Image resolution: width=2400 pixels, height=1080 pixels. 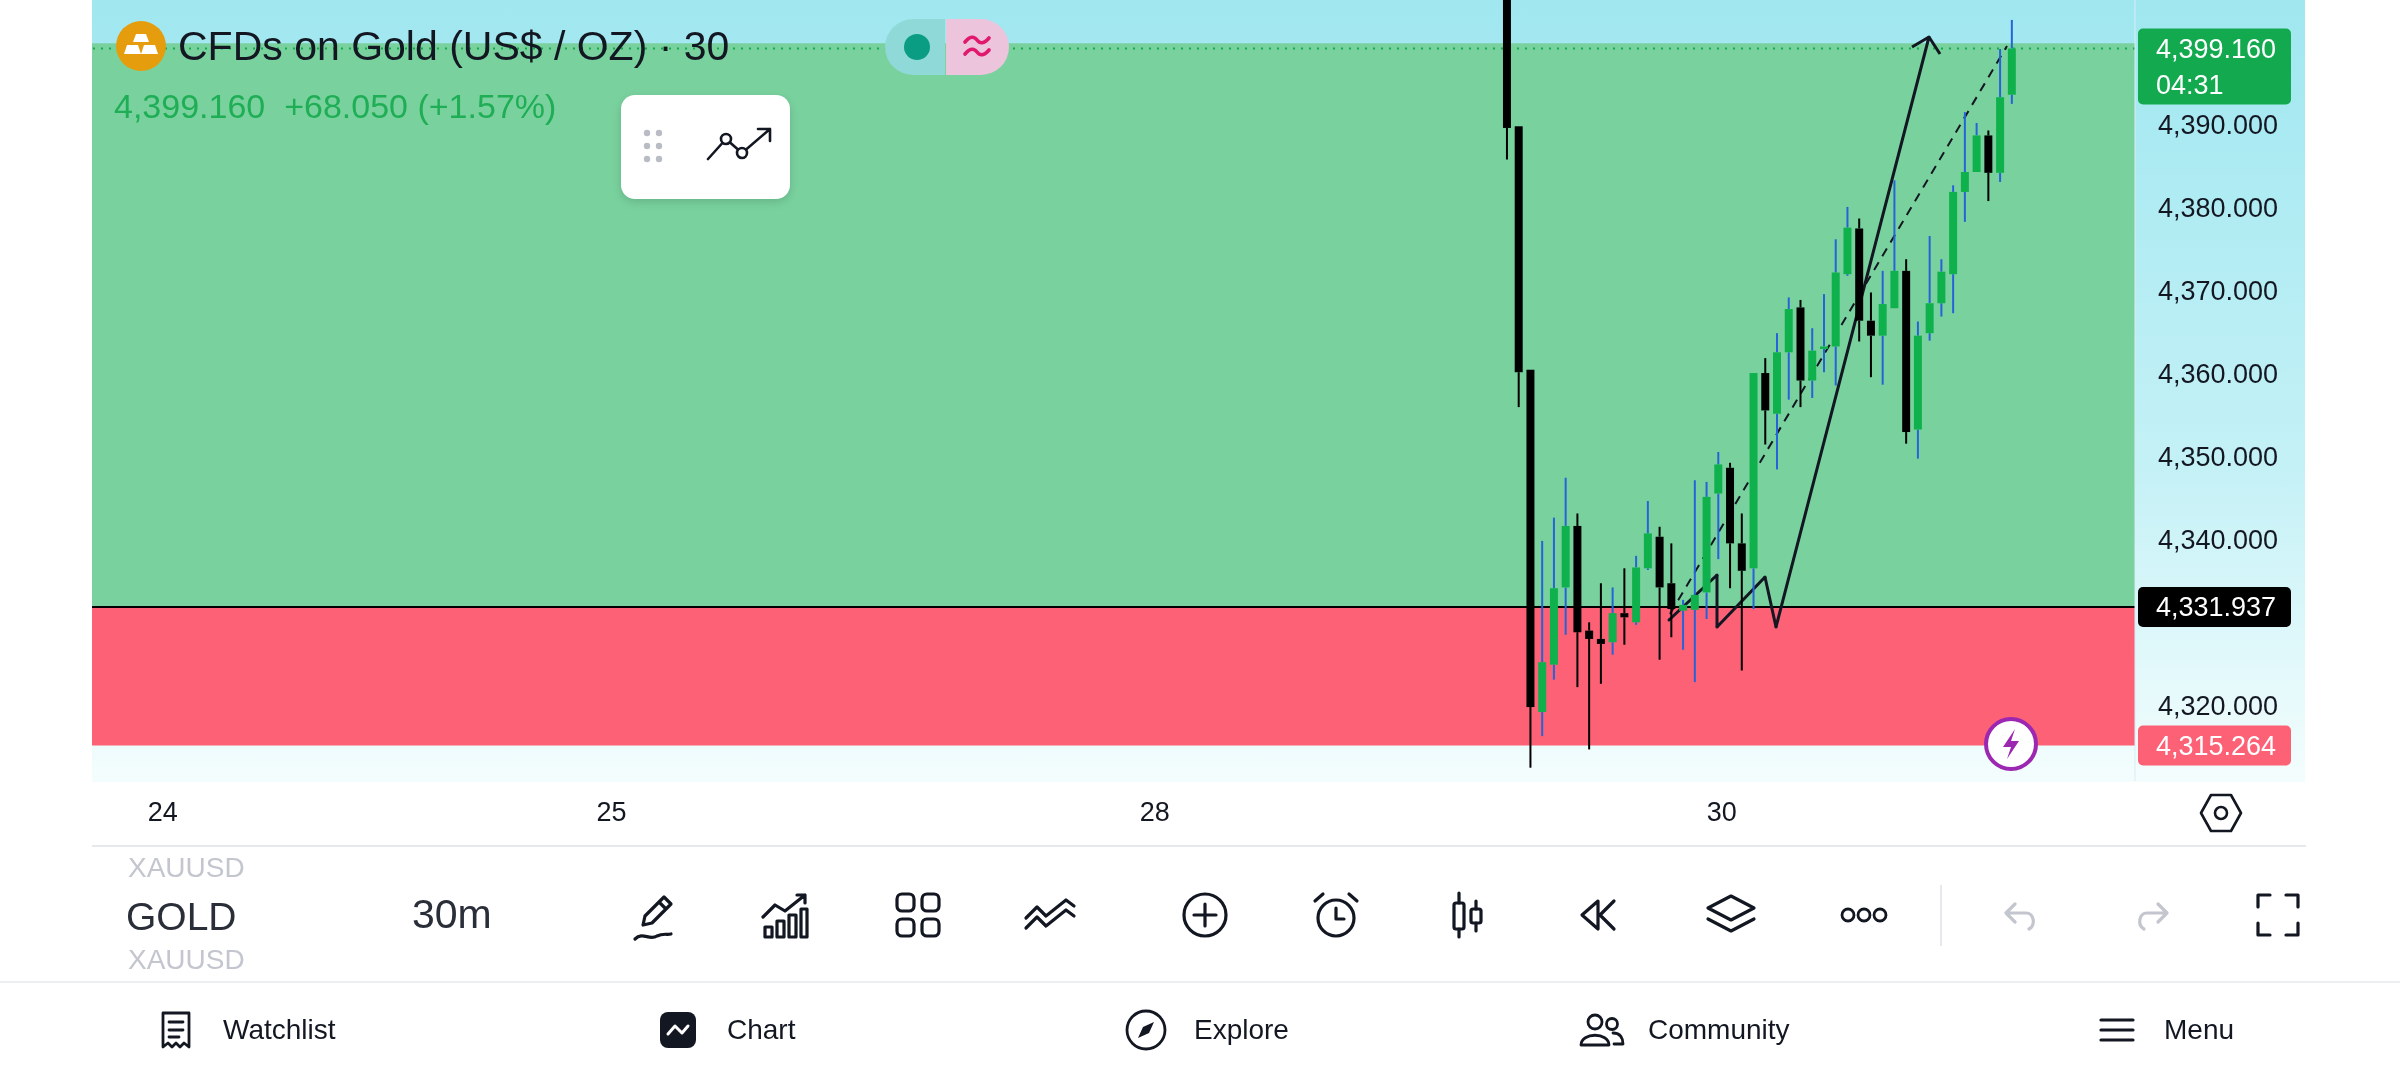 What do you see at coordinates (2216, 607) in the screenshot?
I see `ref-line-label: 4,331.937` at bounding box center [2216, 607].